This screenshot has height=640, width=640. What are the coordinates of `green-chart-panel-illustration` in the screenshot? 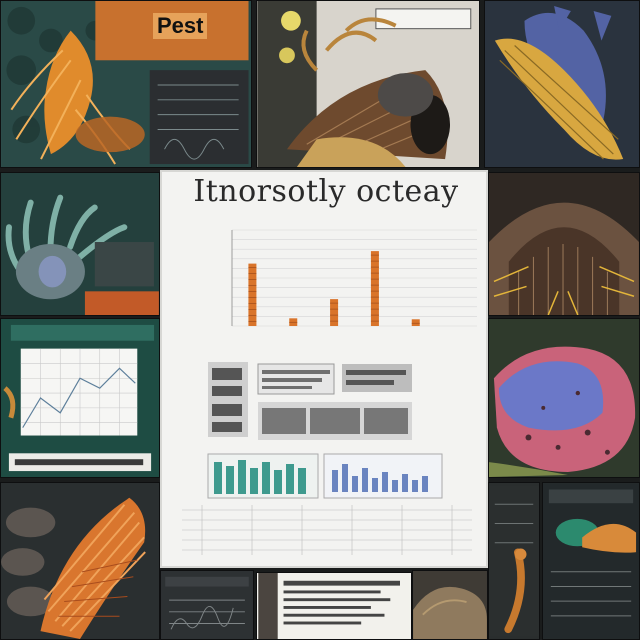 It's located at (80, 398).